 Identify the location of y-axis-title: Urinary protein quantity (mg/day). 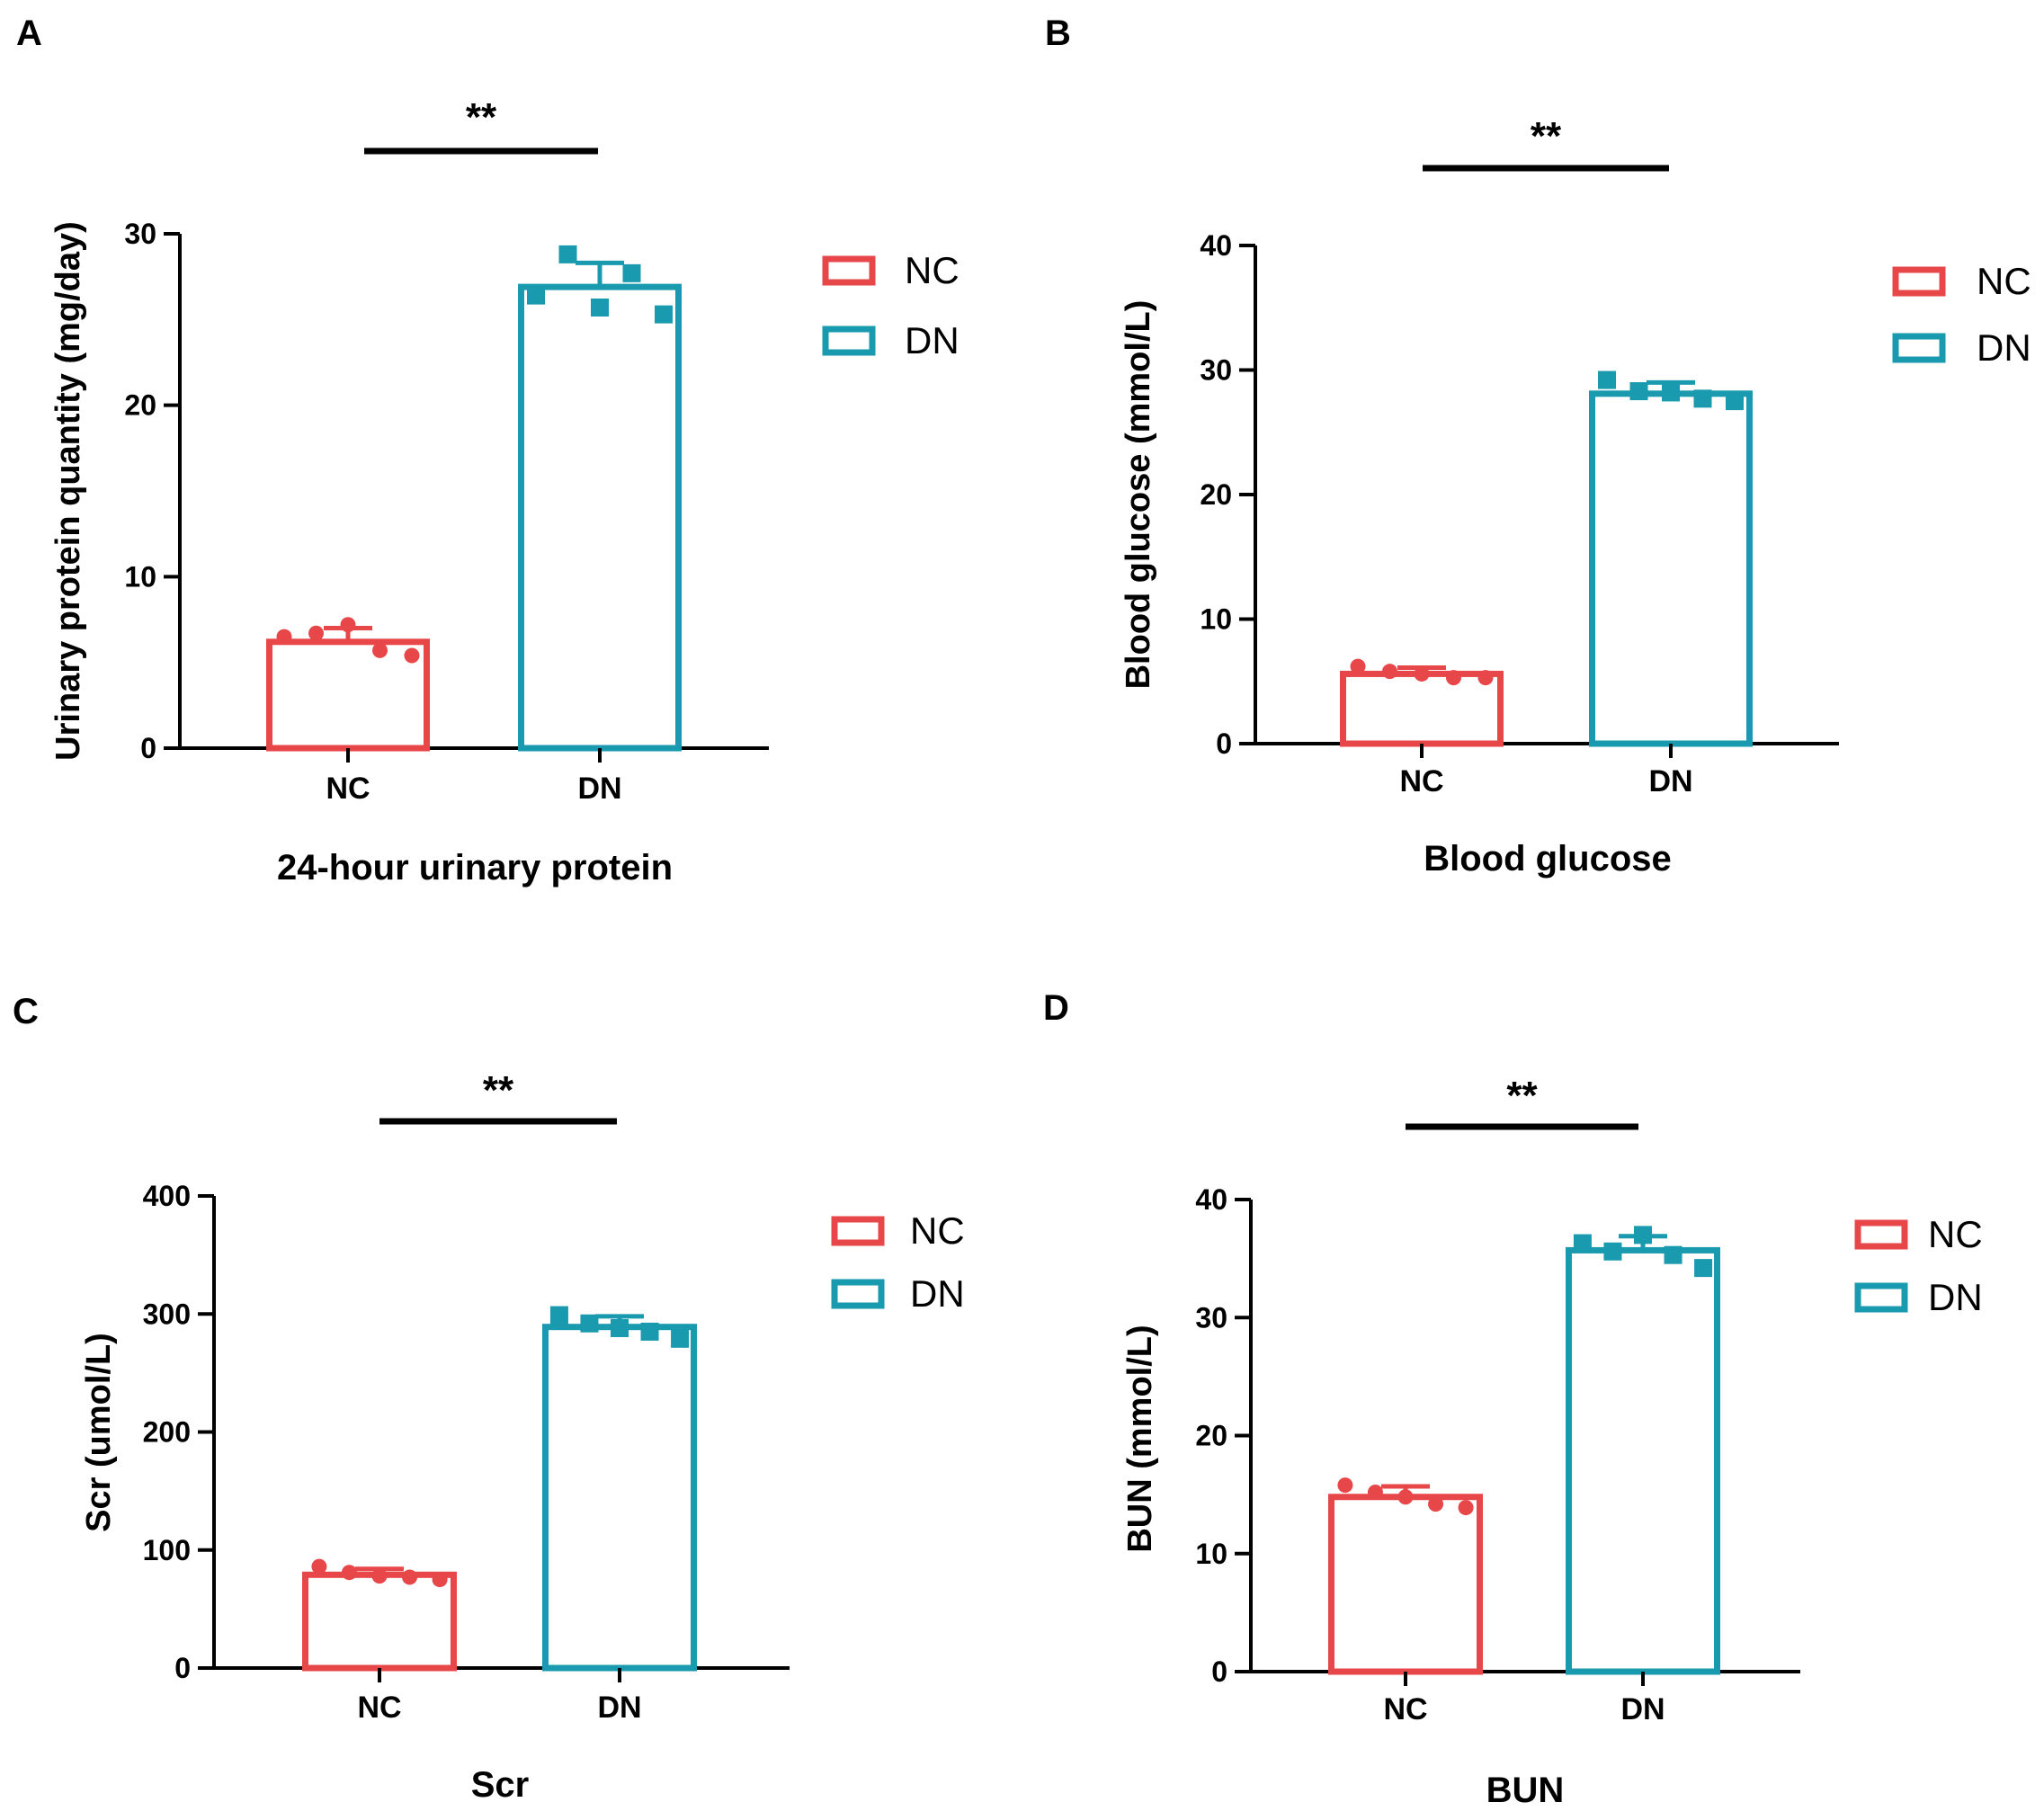
(68, 491).